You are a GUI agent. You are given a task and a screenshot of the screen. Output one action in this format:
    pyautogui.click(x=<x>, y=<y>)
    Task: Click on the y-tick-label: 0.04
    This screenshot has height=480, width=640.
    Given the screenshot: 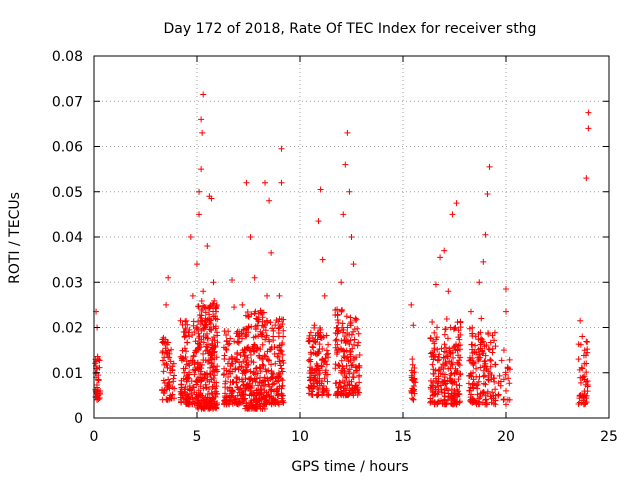 What is the action you would take?
    pyautogui.click(x=67, y=238)
    